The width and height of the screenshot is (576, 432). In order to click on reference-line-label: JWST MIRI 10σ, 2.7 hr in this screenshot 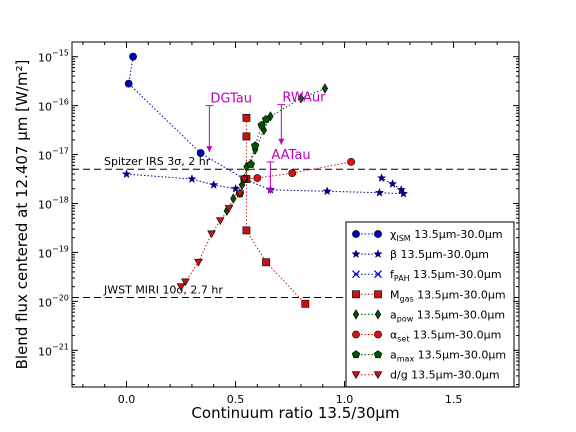, I will do `click(163, 289)`.